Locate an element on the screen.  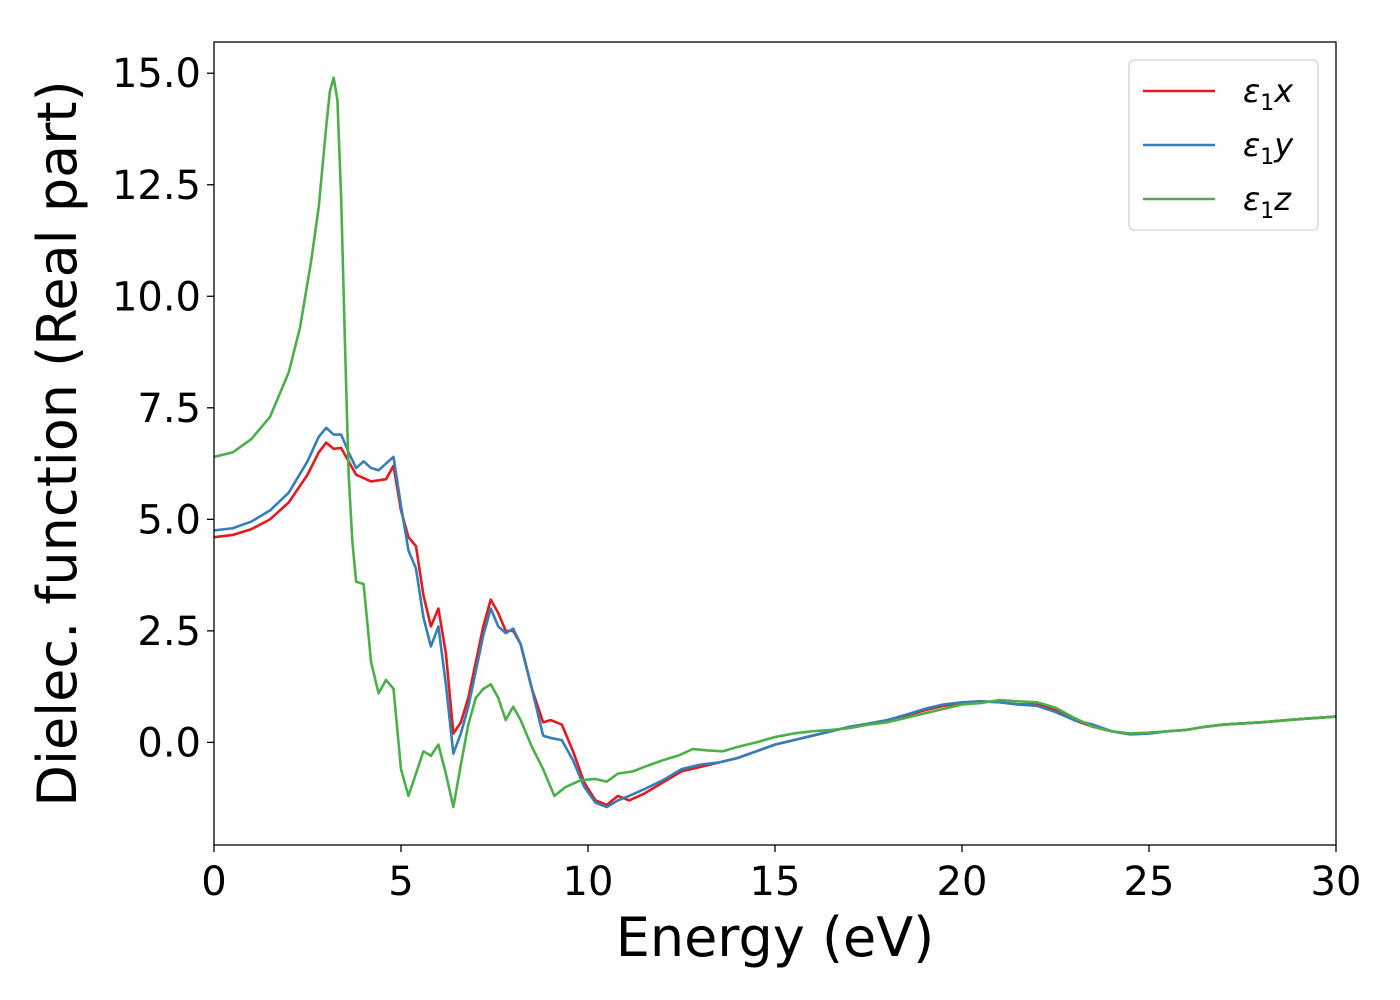
legend: ε1x ε1y ε1z is located at coordinates (1223, 145).